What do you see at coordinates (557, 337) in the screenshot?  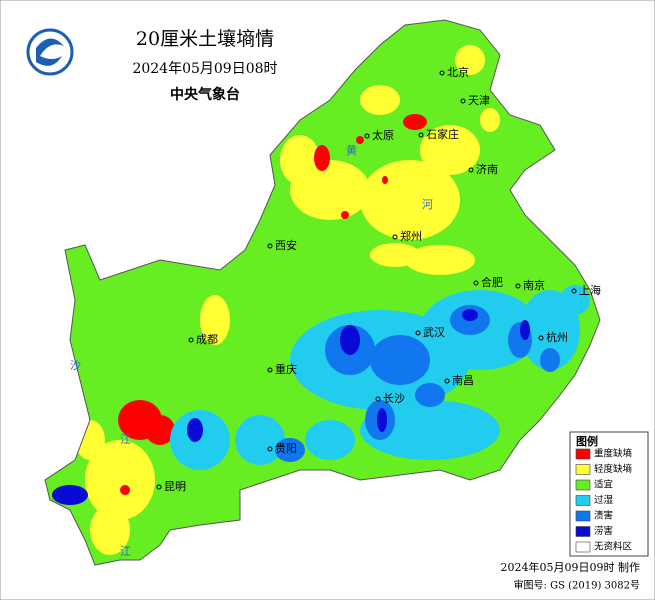 I see `city-label: 杭州` at bounding box center [557, 337].